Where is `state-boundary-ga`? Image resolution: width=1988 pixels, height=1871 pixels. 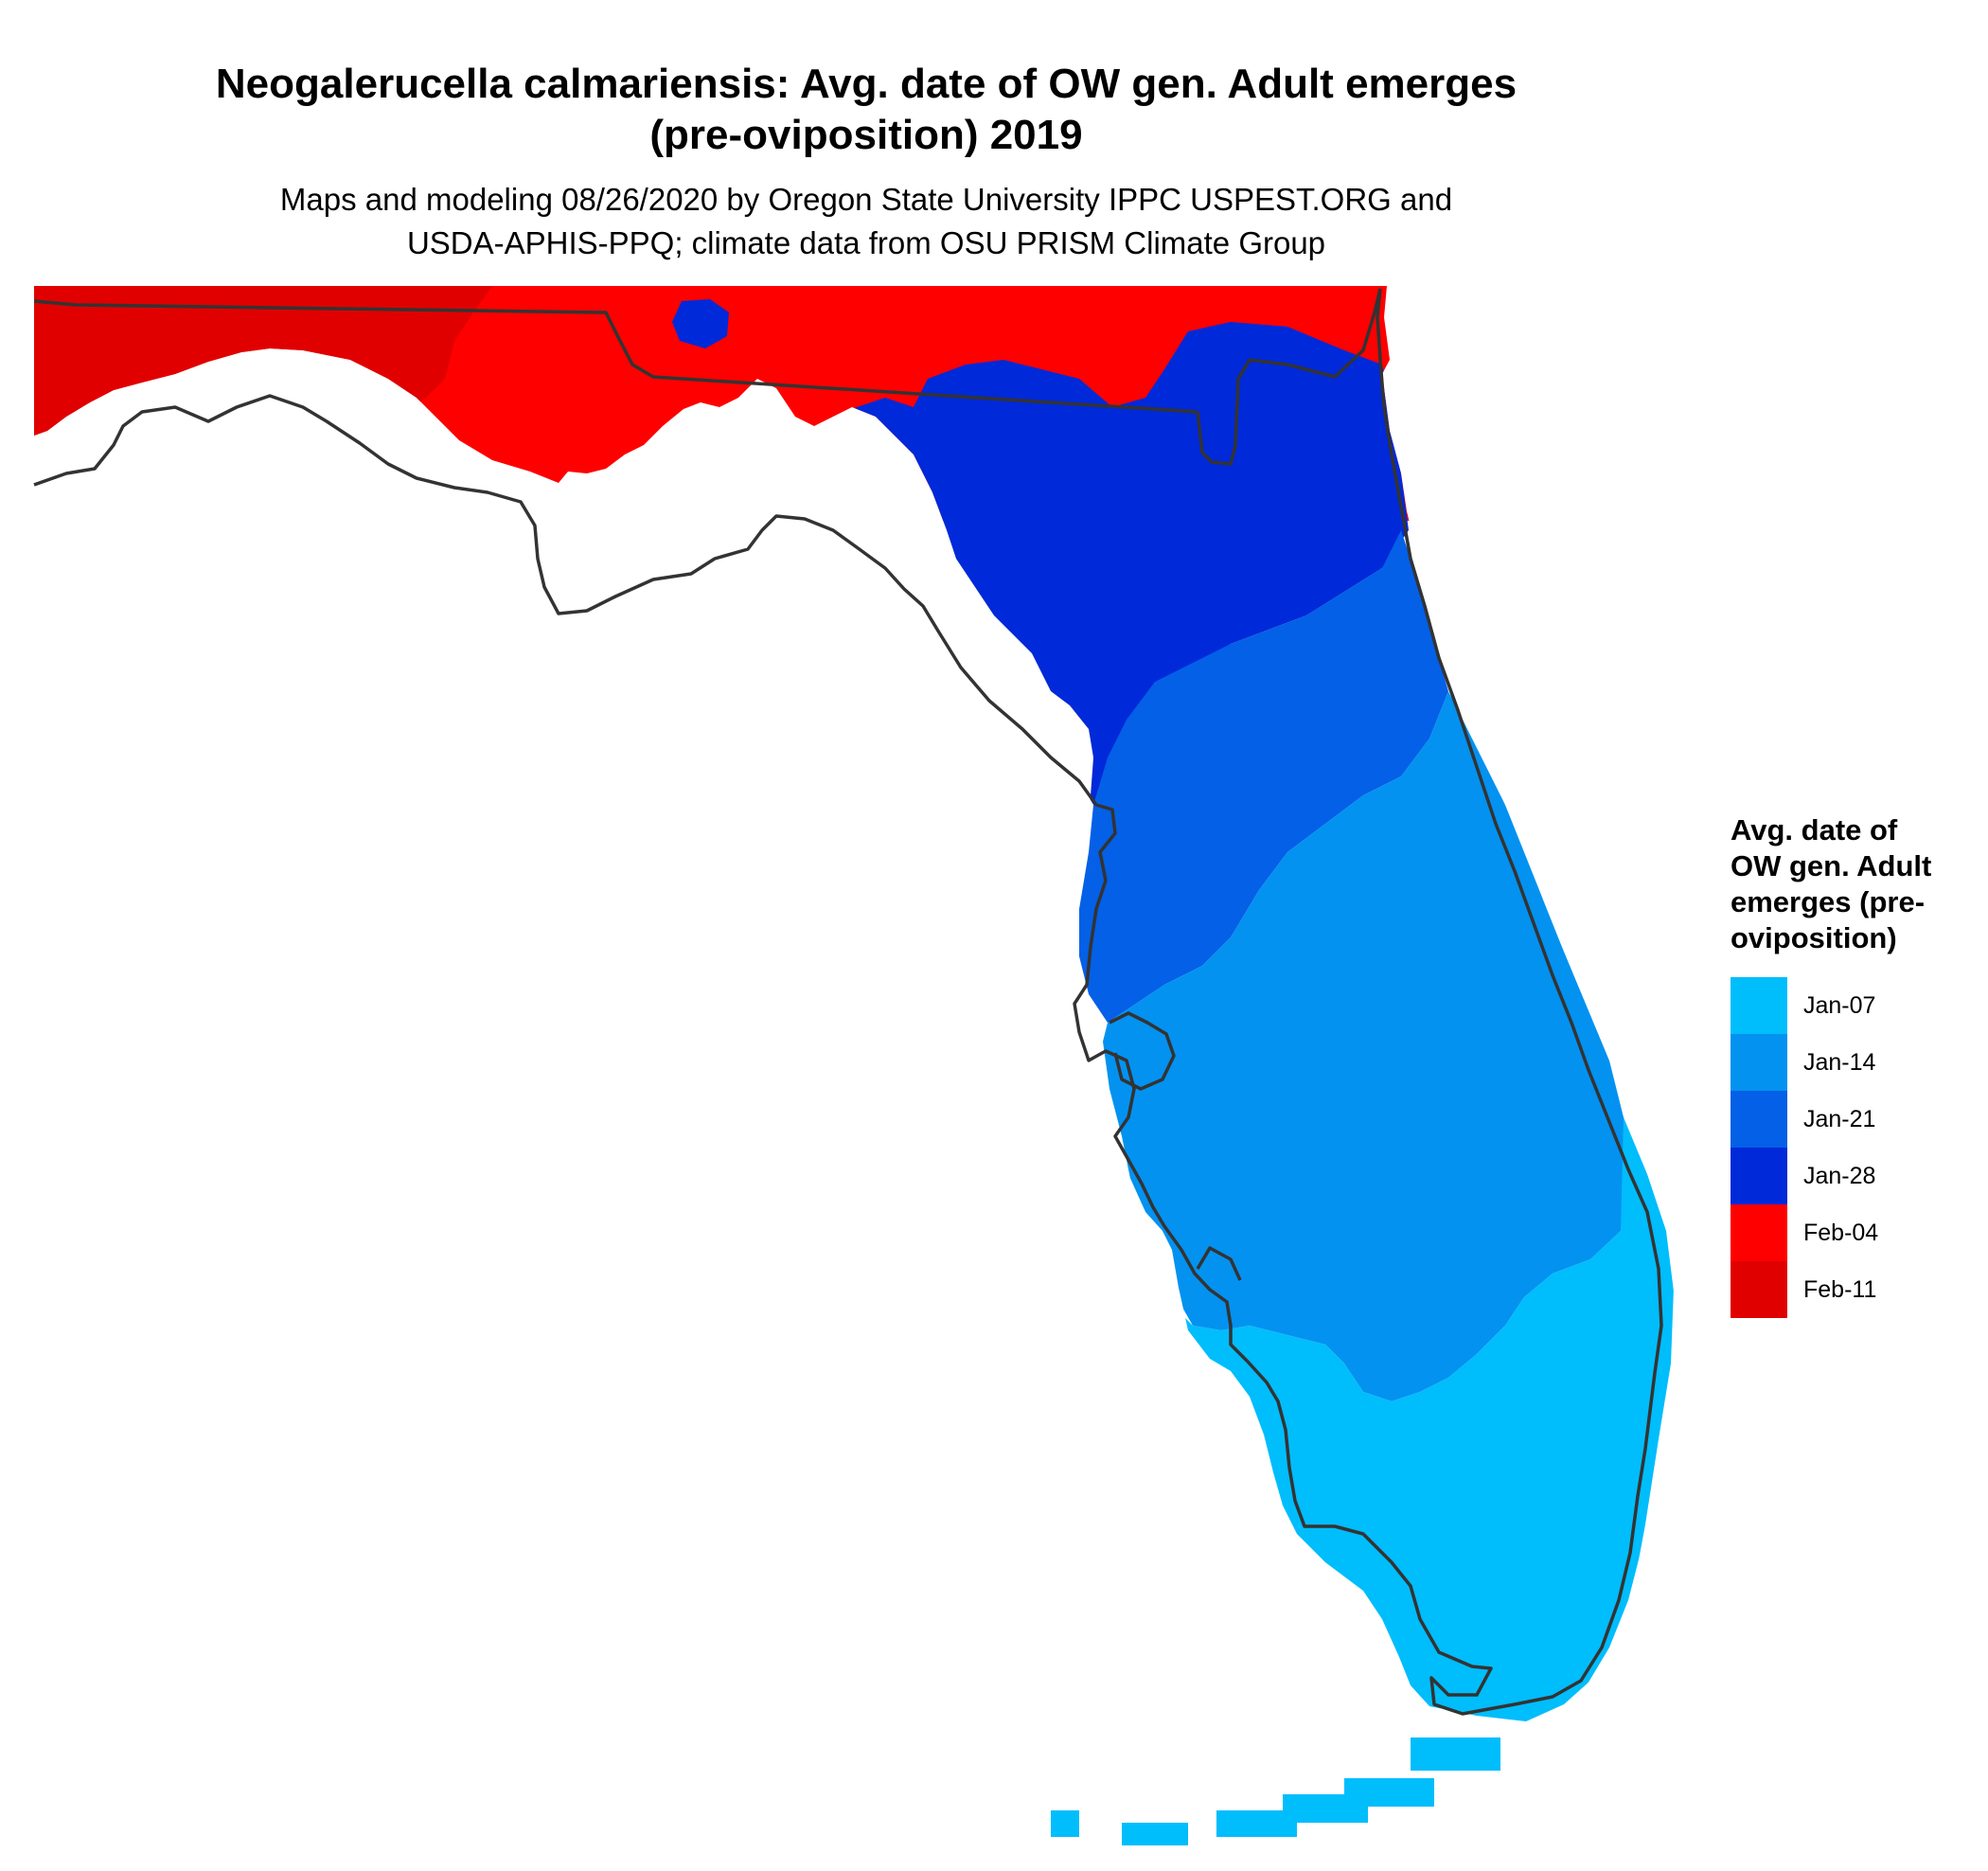 state-boundary-ga is located at coordinates (1289, 377).